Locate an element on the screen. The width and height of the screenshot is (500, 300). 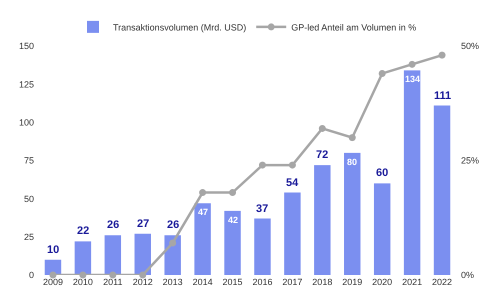
data-label: 72 is located at coordinates (322, 155).